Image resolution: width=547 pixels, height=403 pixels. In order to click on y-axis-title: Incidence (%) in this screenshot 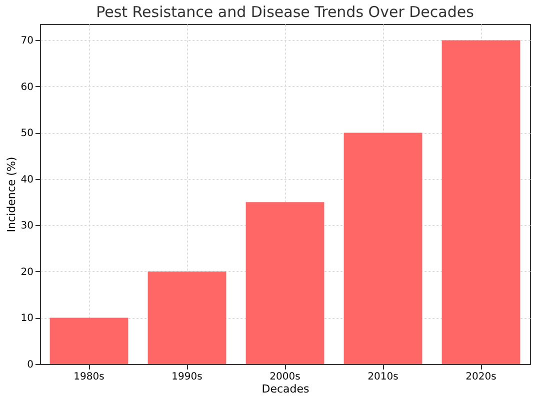, I will do `click(11, 194)`.